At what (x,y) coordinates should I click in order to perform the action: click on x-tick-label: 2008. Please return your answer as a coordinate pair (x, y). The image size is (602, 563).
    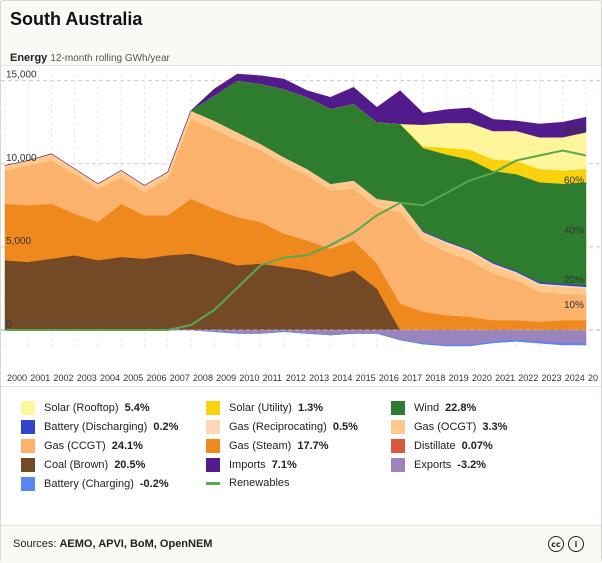
    Looking at the image, I should click on (203, 378).